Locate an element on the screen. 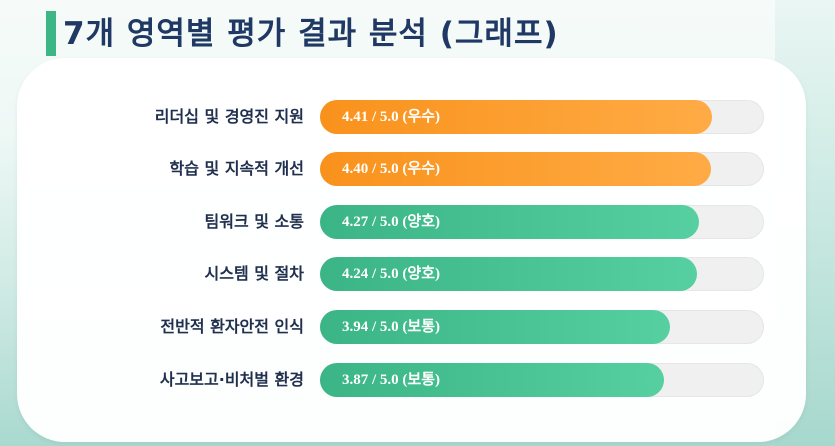 This screenshot has width=835, height=446. bar-track: 3.94 / 5.0 (보통) is located at coordinates (542, 327).